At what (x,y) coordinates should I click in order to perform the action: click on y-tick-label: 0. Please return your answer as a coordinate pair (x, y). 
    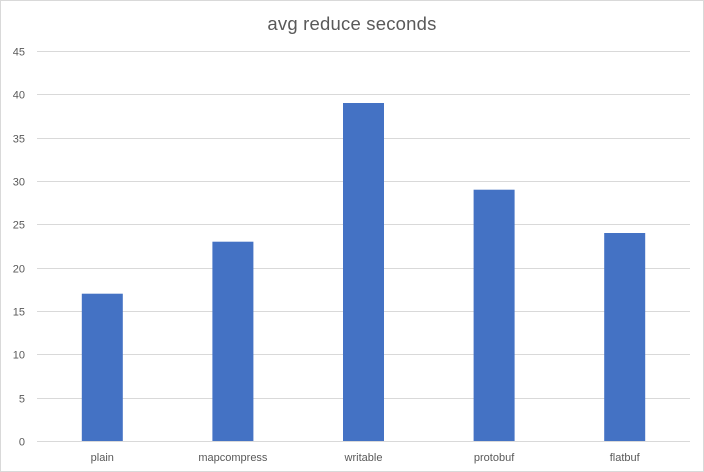
    Looking at the image, I should click on (22, 443).